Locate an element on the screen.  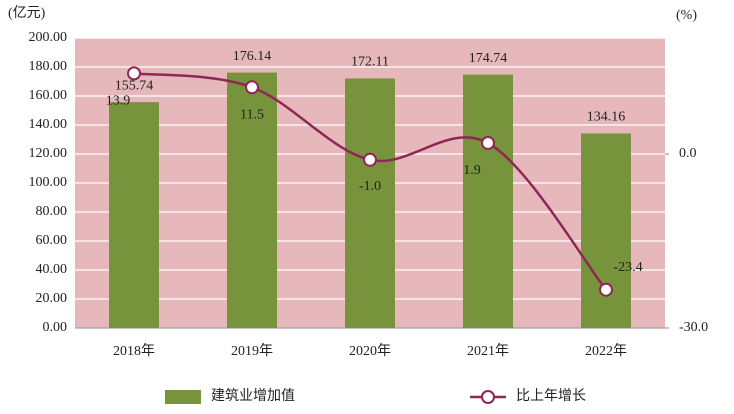
x-tick-label: 2018年 is located at coordinates (134, 351).